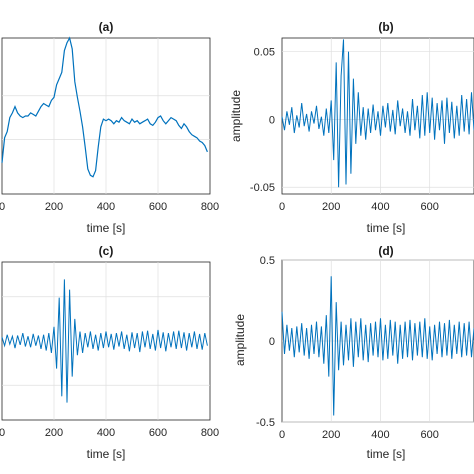  What do you see at coordinates (210, 433) in the screenshot?
I see `panel-c-x-tick-label: 800` at bounding box center [210, 433].